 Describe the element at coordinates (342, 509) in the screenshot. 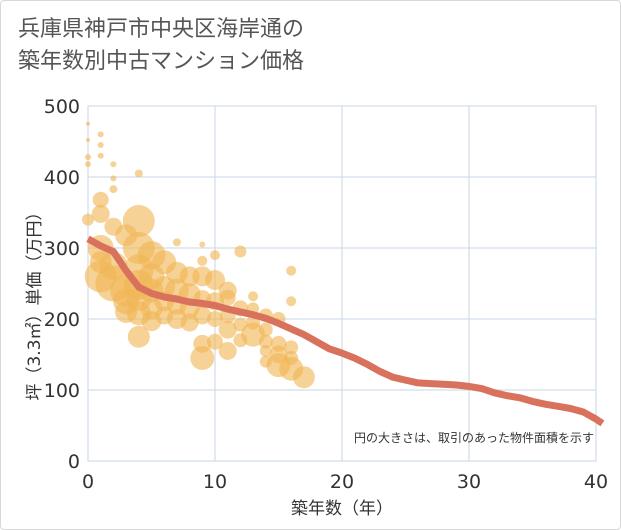

I see `x-axis-label: 築年数（年）` at that location.